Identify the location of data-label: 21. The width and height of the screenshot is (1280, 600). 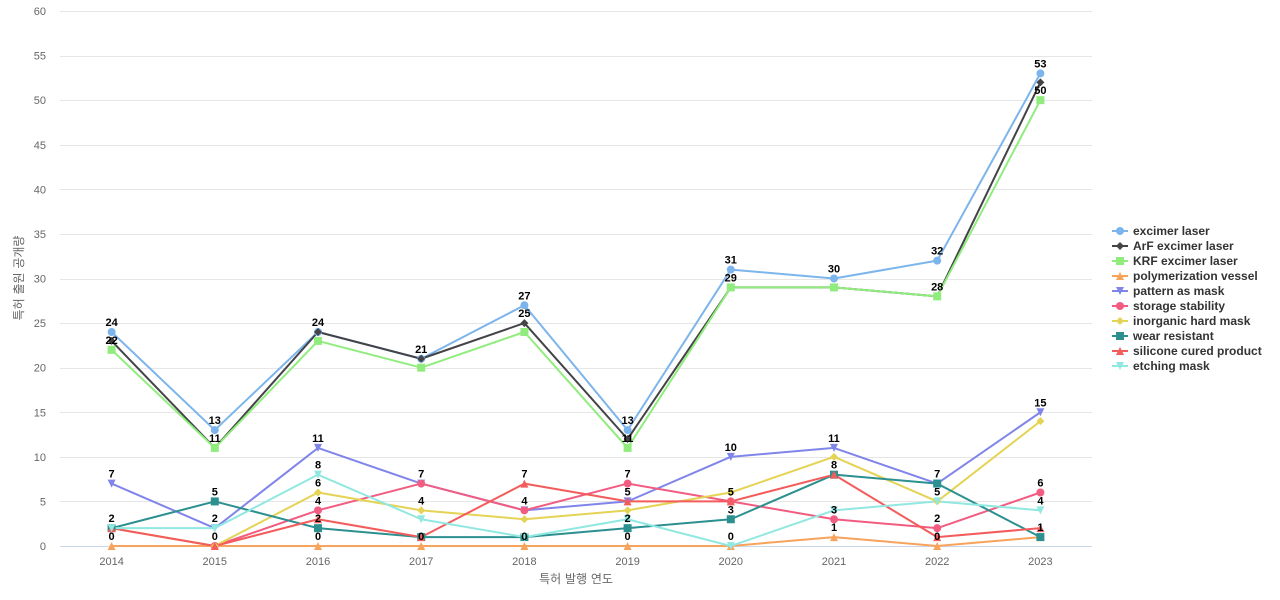
(421, 350).